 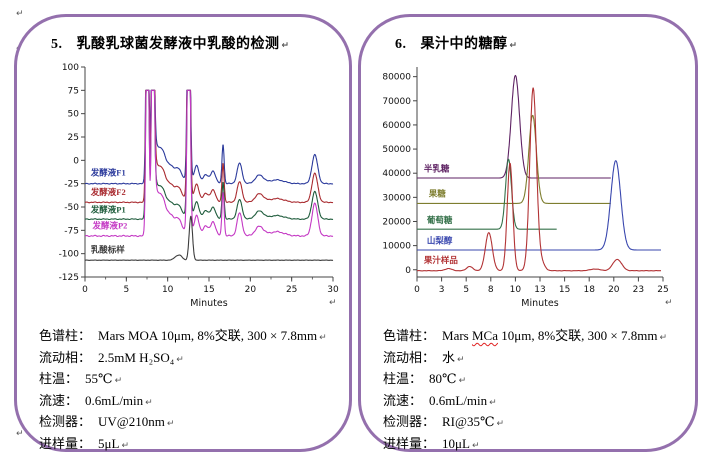 What do you see at coordinates (71, 185) in the screenshot?
I see `y-tick-label: -25` at bounding box center [71, 185].